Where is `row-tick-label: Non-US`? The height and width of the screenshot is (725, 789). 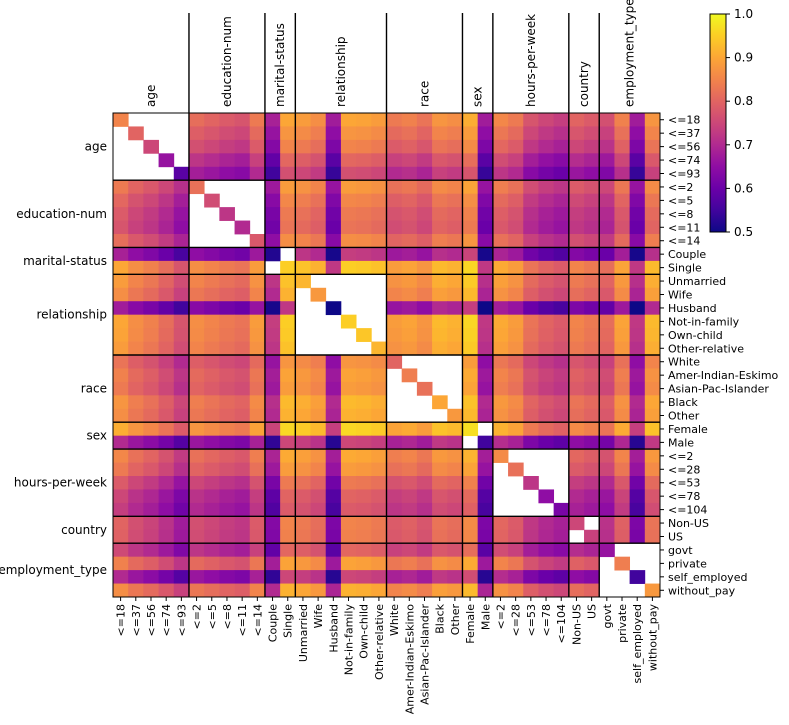
row-tick-label: Non-US is located at coordinates (688, 523).